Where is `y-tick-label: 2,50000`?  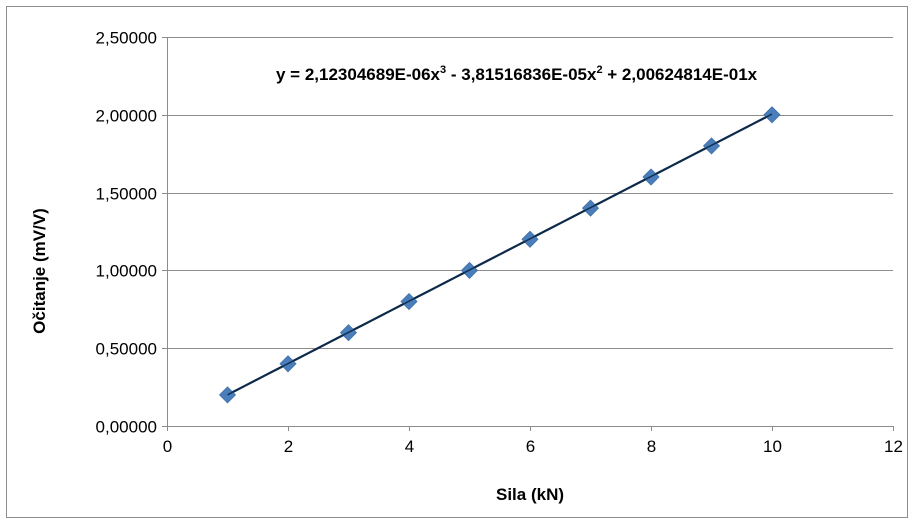
y-tick-label: 2,50000 is located at coordinates (126, 38).